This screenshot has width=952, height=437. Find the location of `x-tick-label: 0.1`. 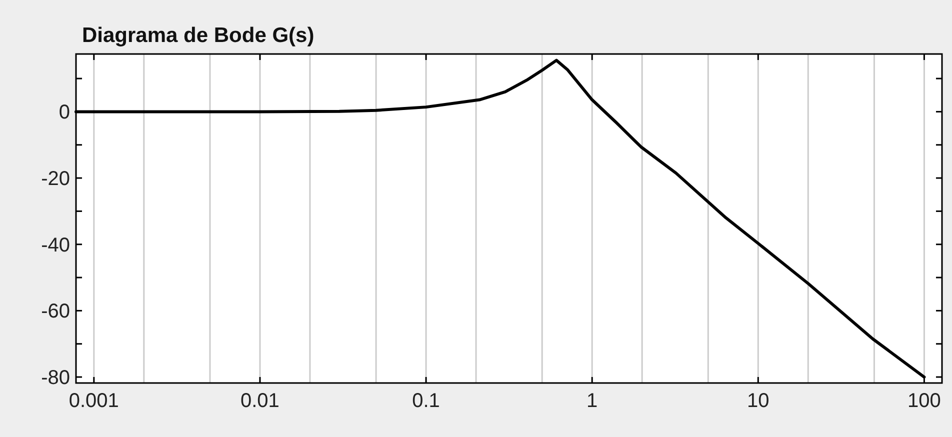

x-tick-label: 0.1 is located at coordinates (426, 401).